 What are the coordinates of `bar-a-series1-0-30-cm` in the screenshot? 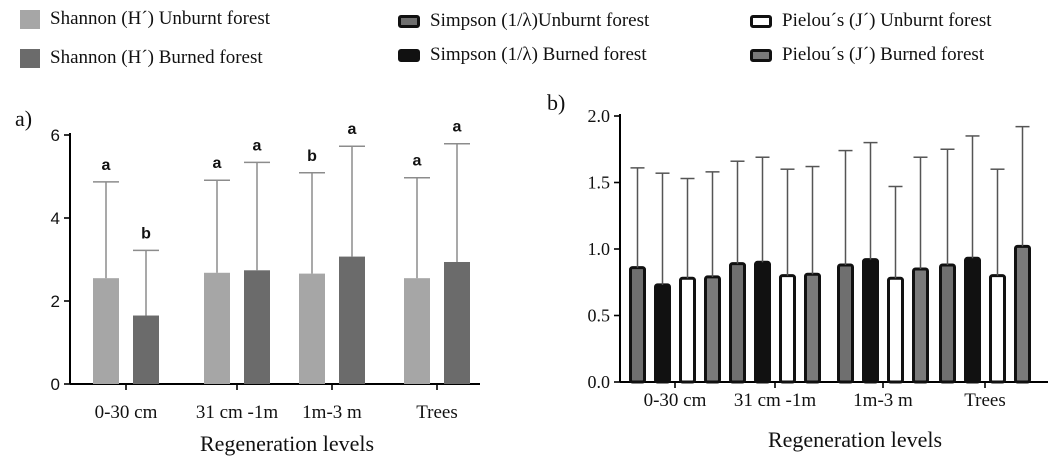 It's located at (146, 349).